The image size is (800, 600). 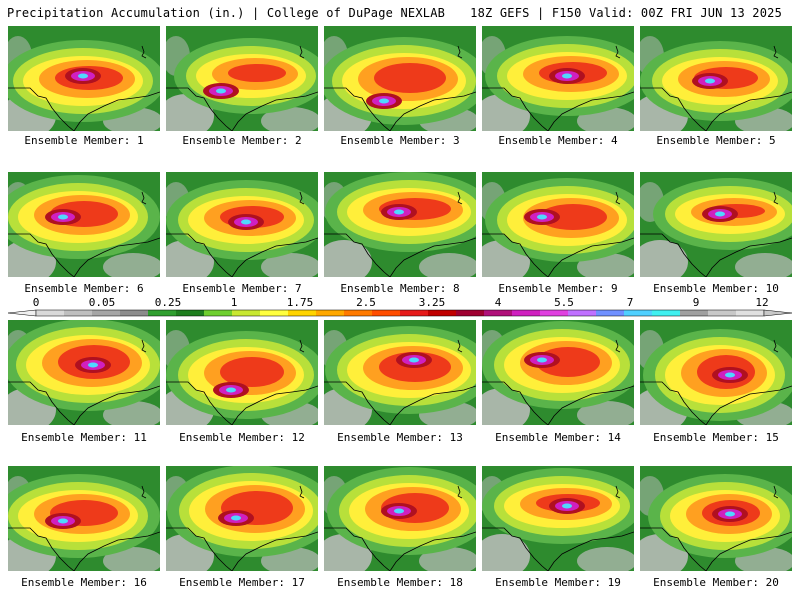 What do you see at coordinates (300, 302) in the screenshot?
I see `colorbar-tick-label: 1.75` at bounding box center [300, 302].